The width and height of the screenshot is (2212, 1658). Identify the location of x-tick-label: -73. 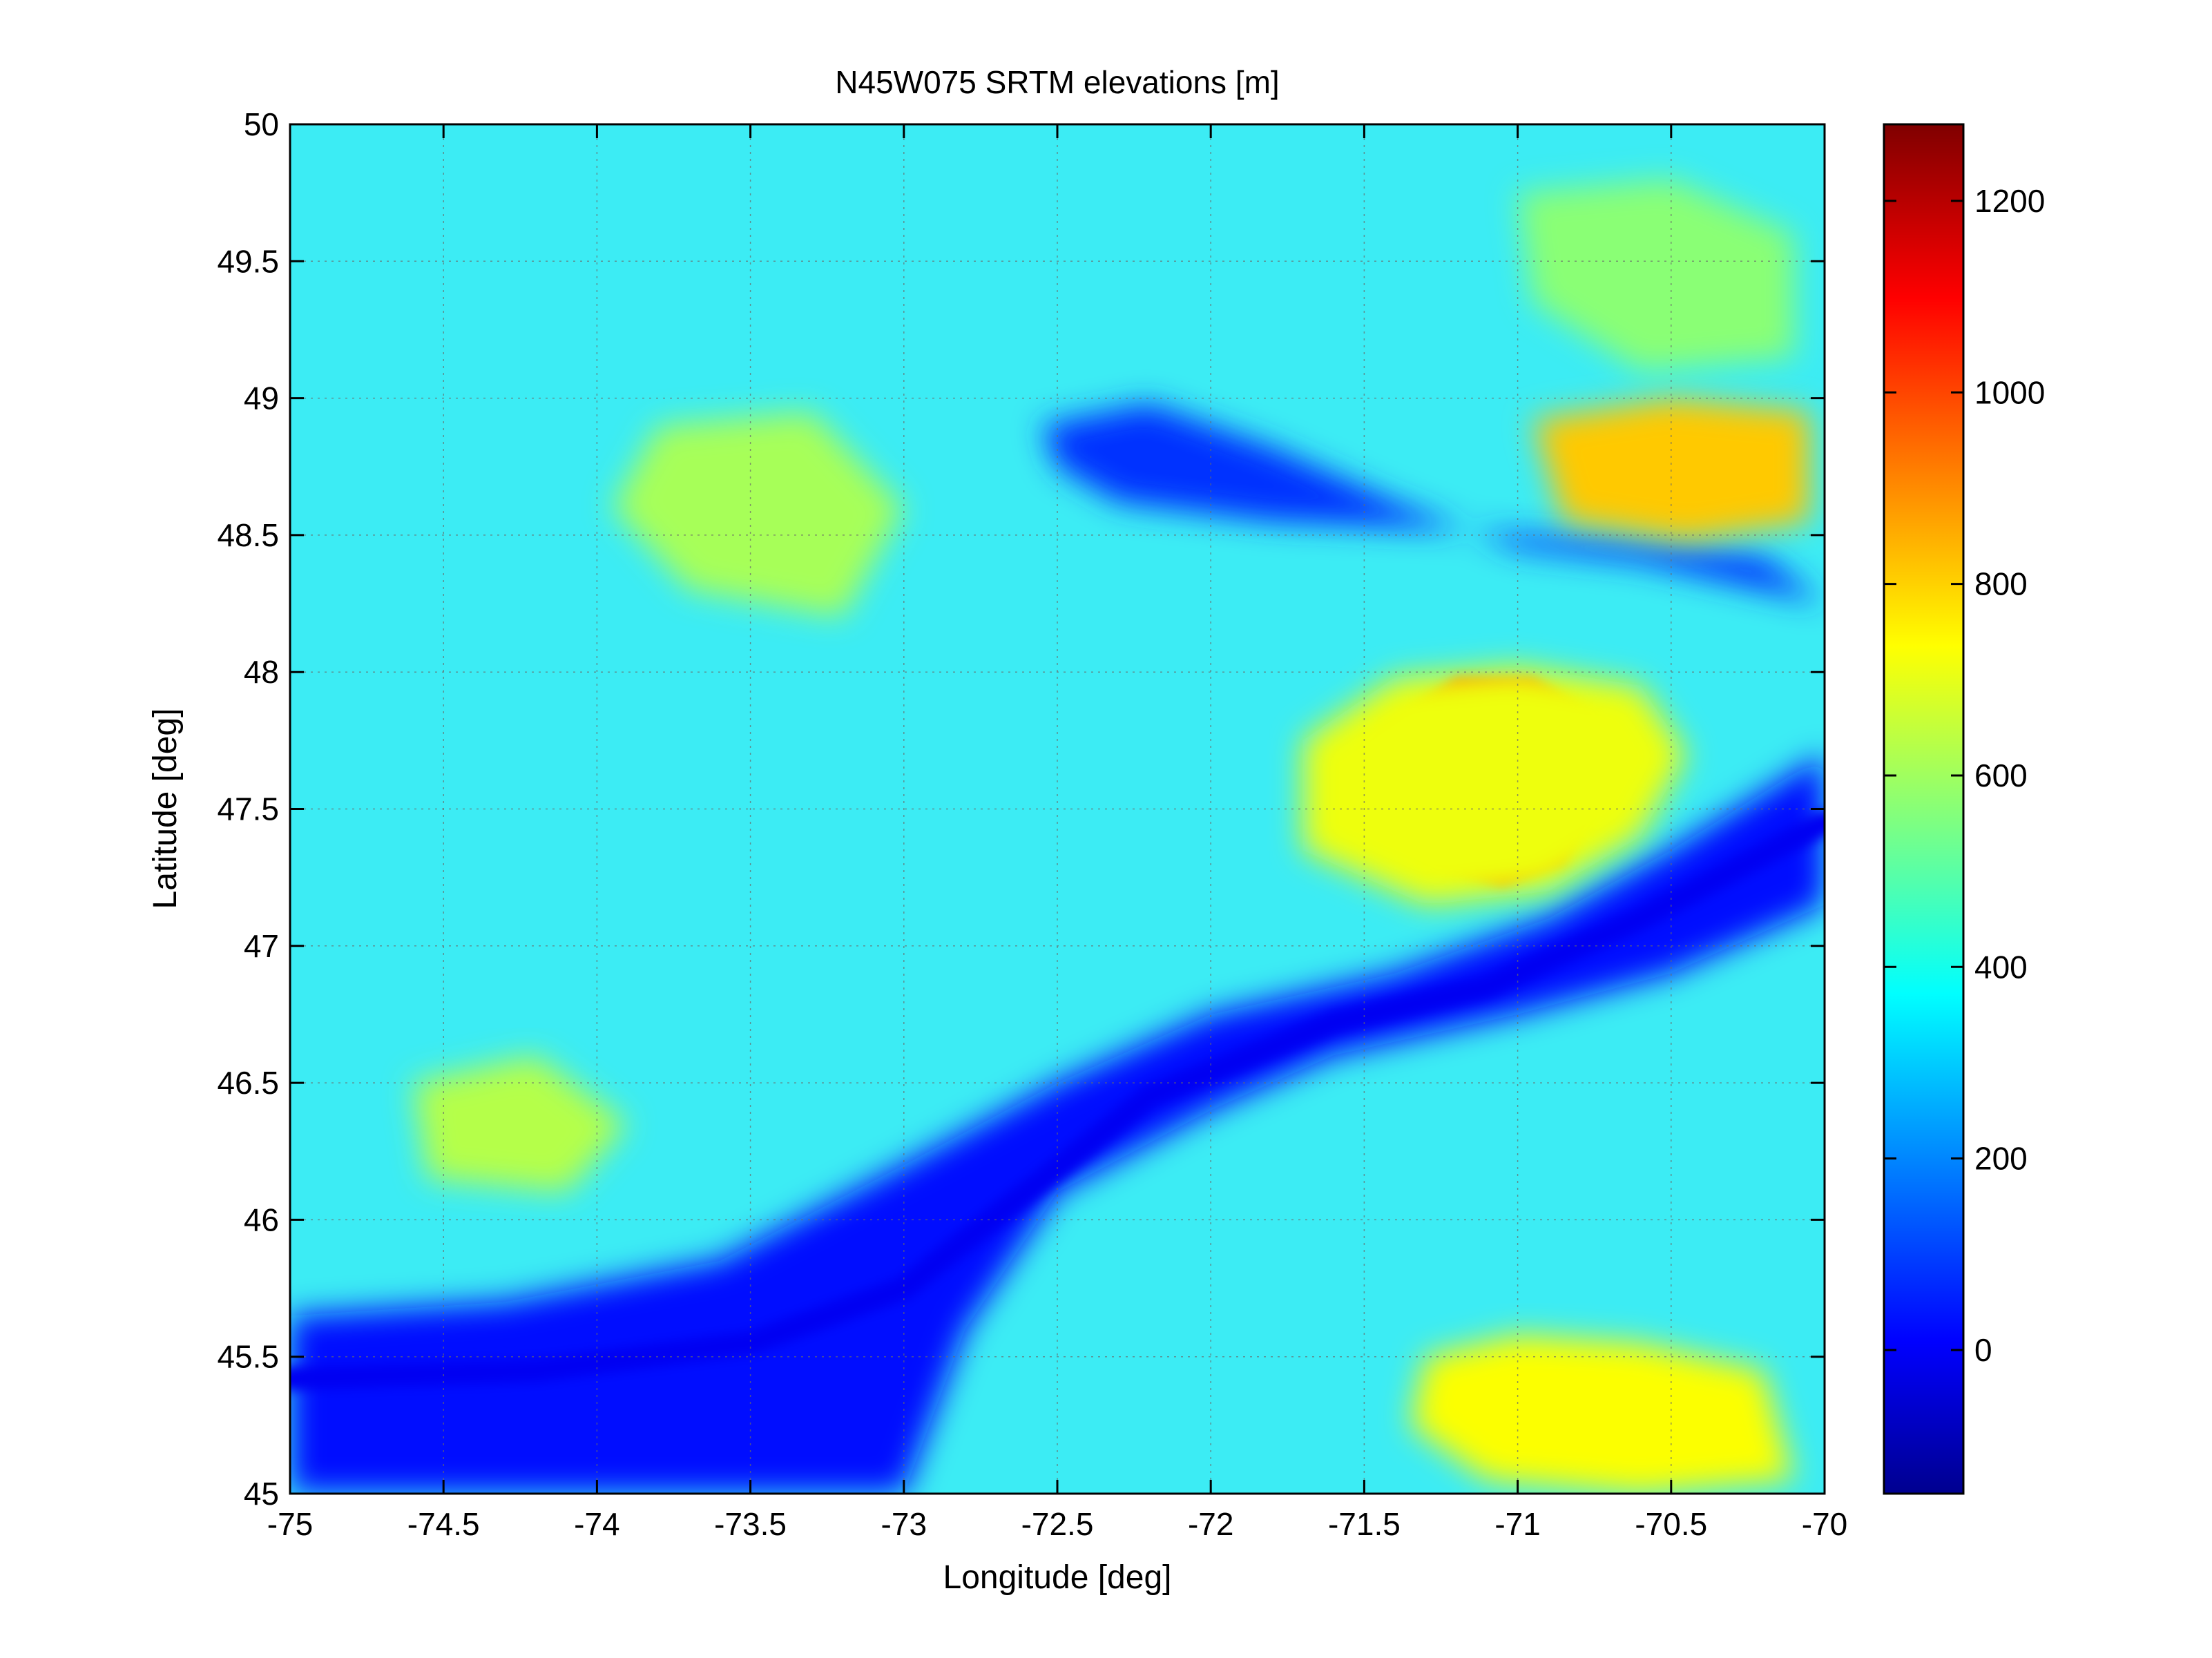
(904, 1524).